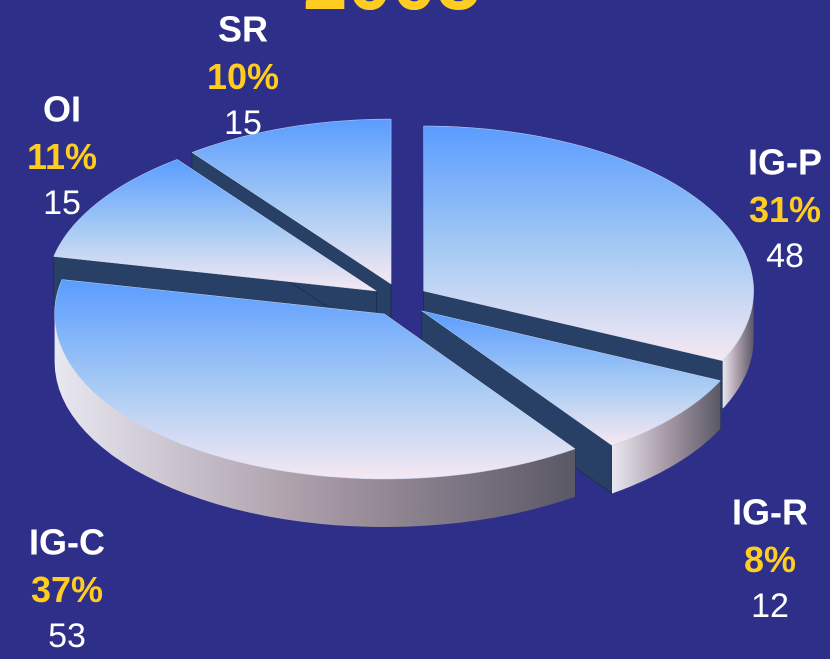 The image size is (830, 659). I want to click on percent-value: 37, so click(51, 589).